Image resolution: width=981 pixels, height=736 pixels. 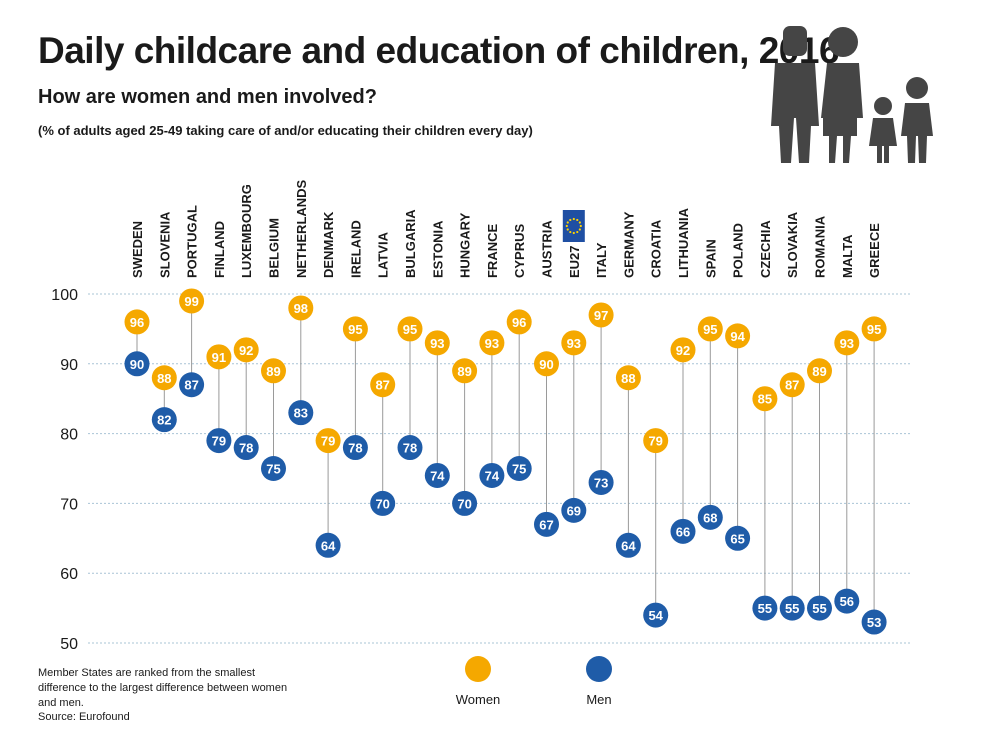 I want to click on men-dot-label: 65, so click(x=737, y=538).